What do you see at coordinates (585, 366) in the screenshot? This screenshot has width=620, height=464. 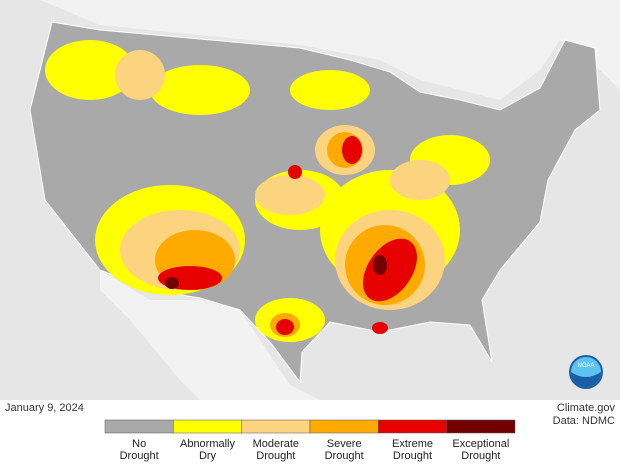 I see `logo-text: NOAA` at bounding box center [585, 366].